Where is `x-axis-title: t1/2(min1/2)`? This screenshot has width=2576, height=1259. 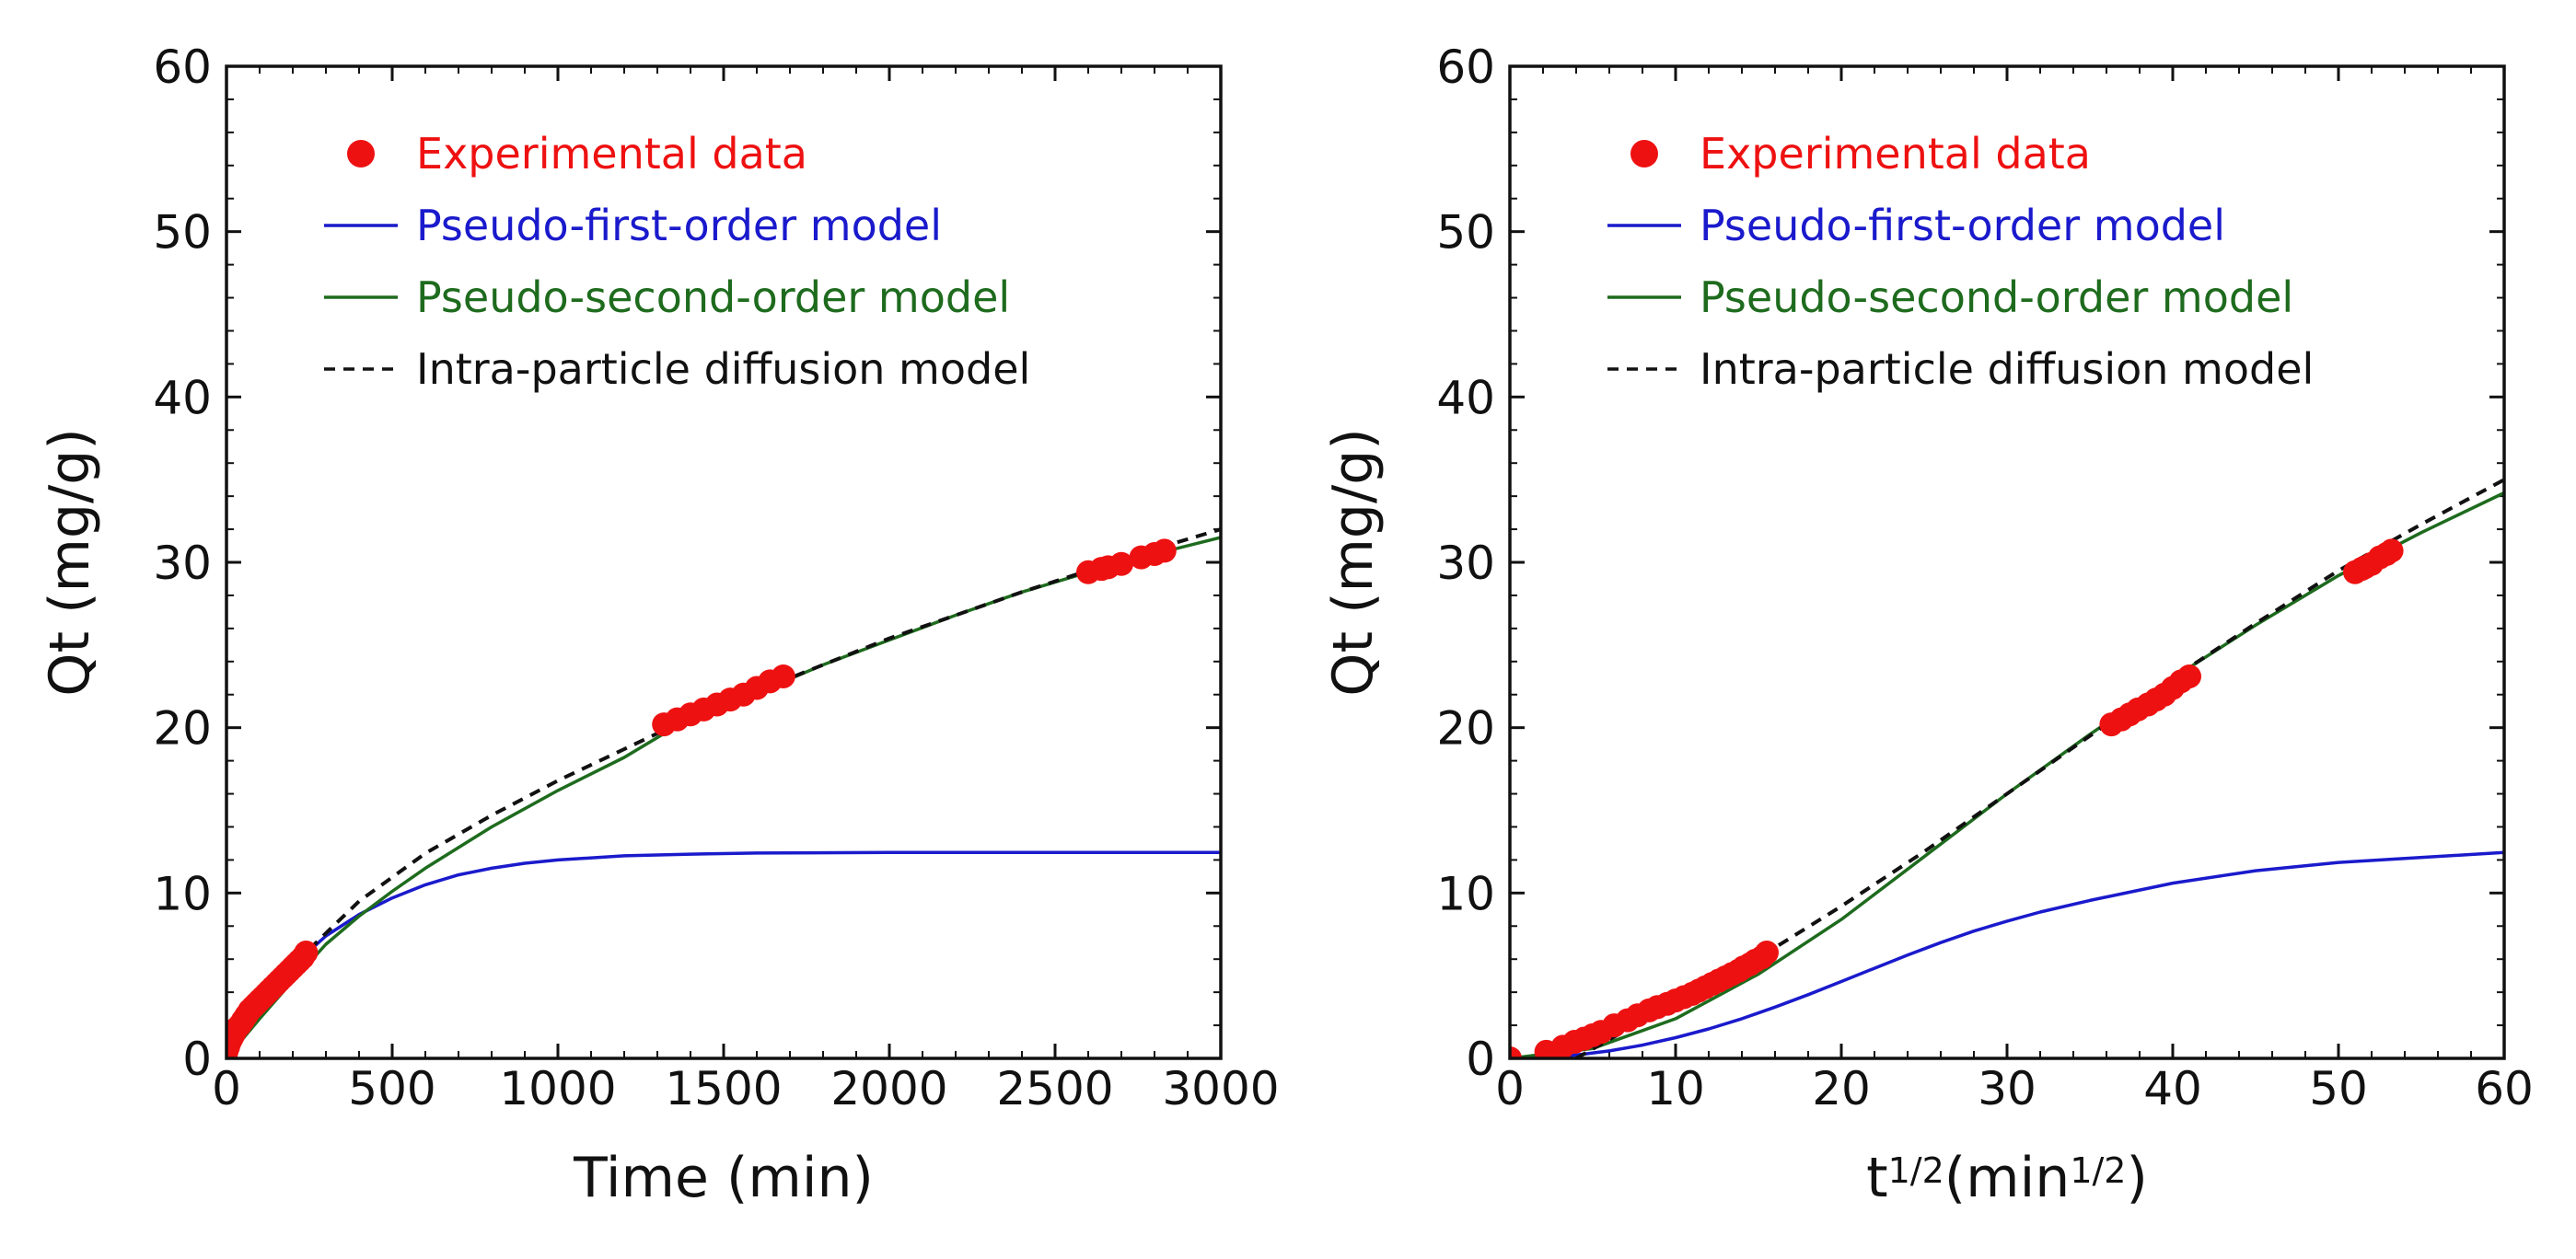 x-axis-title: t1/2(min1/2) is located at coordinates (2007, 1178).